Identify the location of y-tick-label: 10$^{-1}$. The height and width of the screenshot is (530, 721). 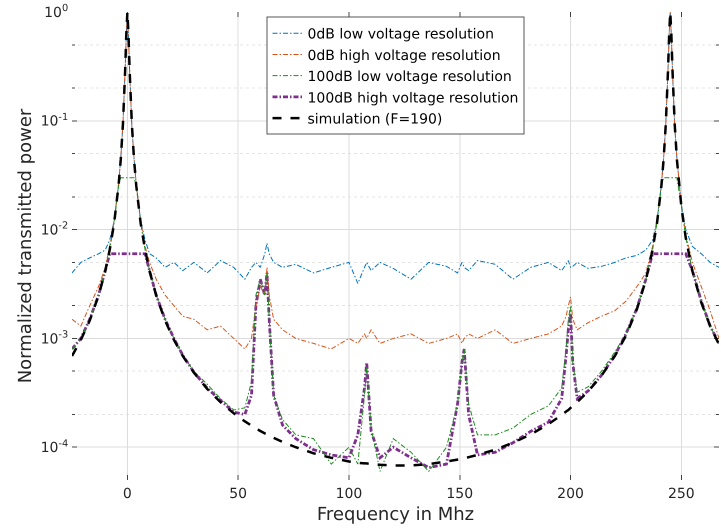
(54, 121).